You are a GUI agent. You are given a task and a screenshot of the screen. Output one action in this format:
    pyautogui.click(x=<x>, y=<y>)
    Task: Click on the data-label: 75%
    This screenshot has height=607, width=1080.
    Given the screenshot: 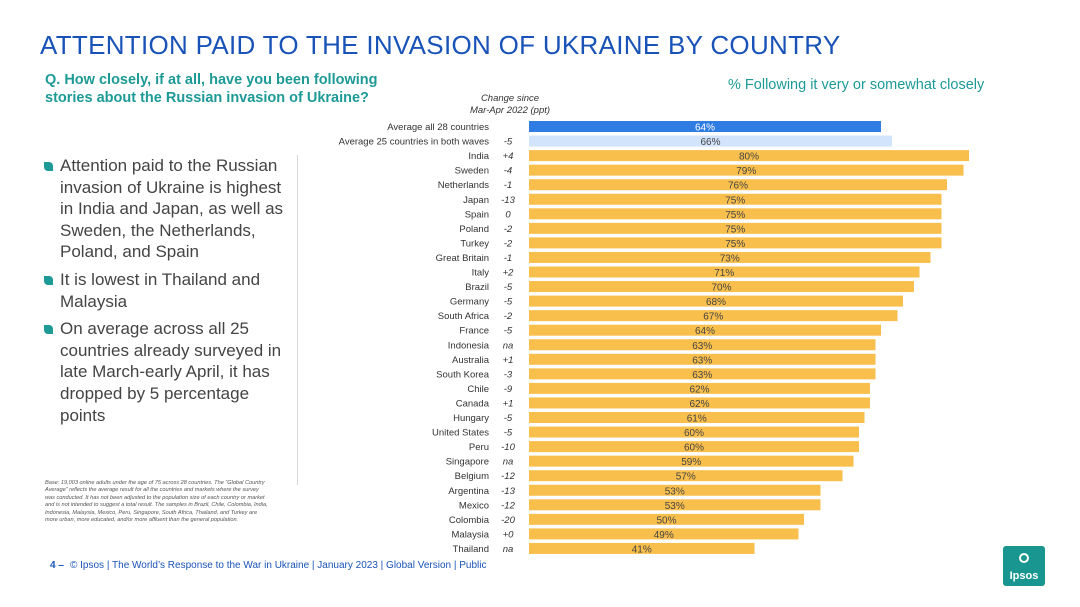 What is the action you would take?
    pyautogui.click(x=735, y=200)
    